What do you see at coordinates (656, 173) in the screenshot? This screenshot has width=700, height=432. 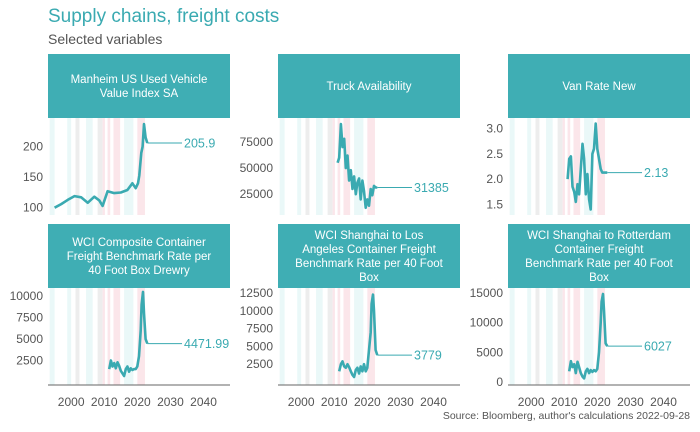 I see `end-value-label: 2.13` at bounding box center [656, 173].